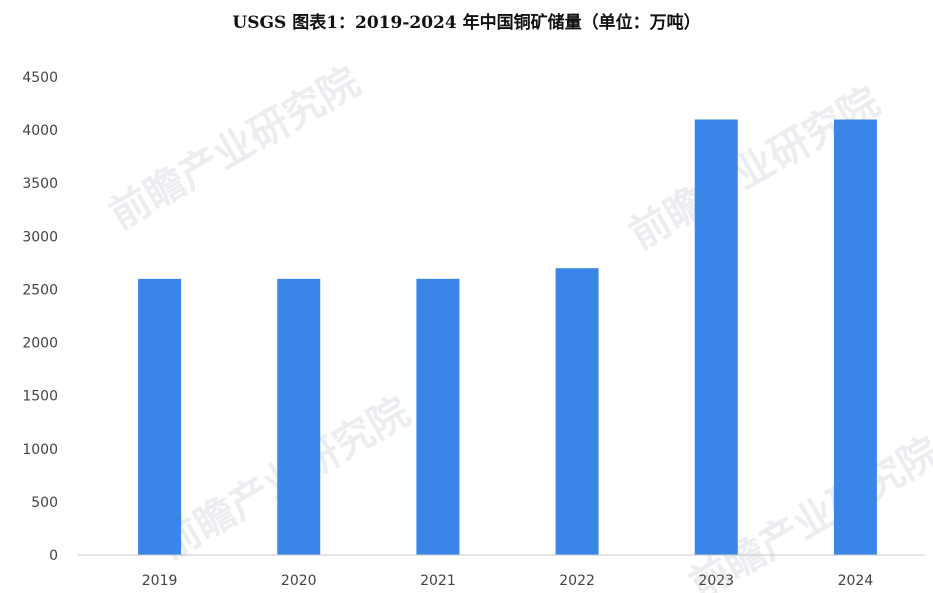  What do you see at coordinates (40, 317) in the screenshot?
I see `y-axis: 0 500 1000 1500 2000 2500 3000 3500 4000 4500` at bounding box center [40, 317].